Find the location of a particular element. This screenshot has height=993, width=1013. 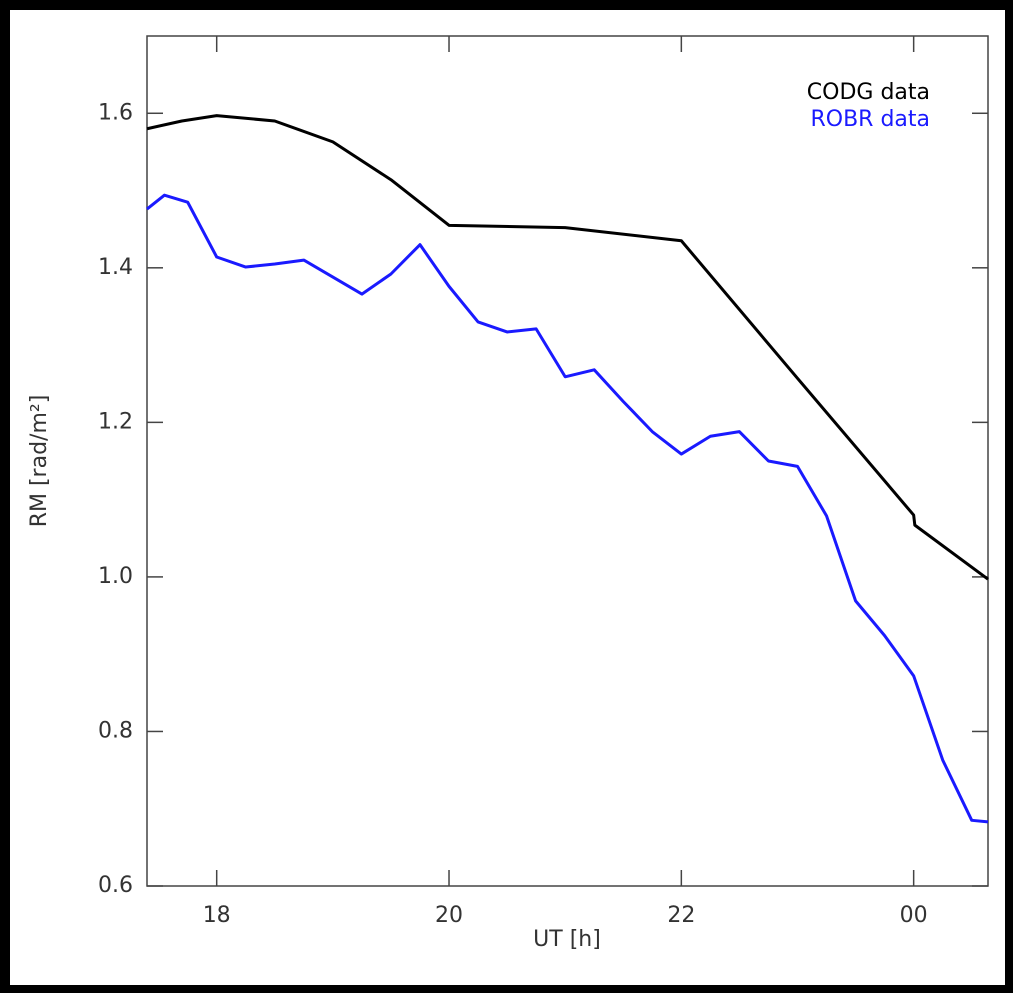

x-tick-label: 20 is located at coordinates (449, 915).